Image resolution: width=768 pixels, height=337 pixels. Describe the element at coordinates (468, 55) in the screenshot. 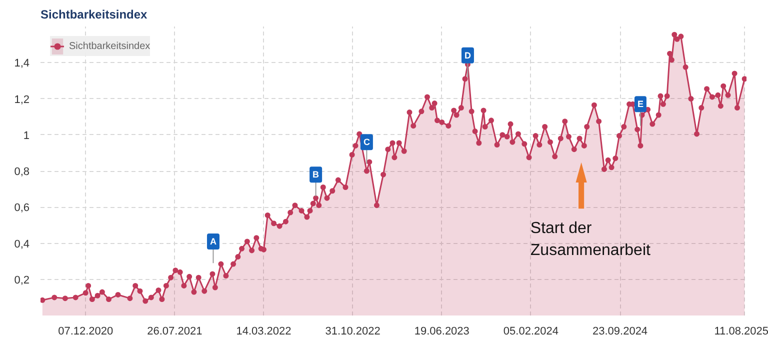

I see `annotation: D` at that location.